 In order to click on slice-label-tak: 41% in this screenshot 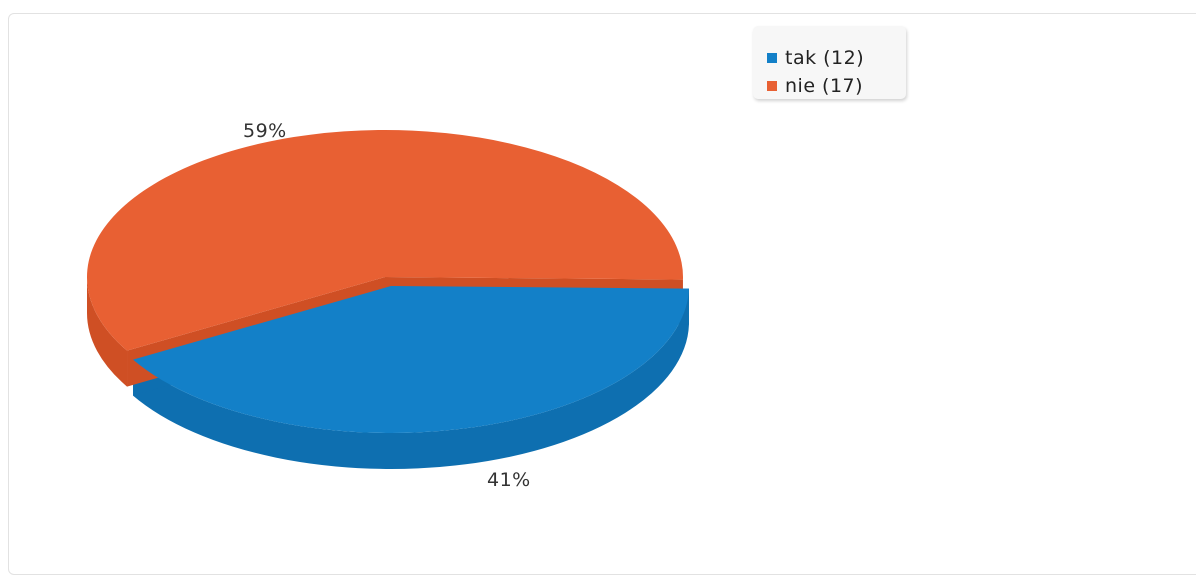, I will do `click(509, 480)`.